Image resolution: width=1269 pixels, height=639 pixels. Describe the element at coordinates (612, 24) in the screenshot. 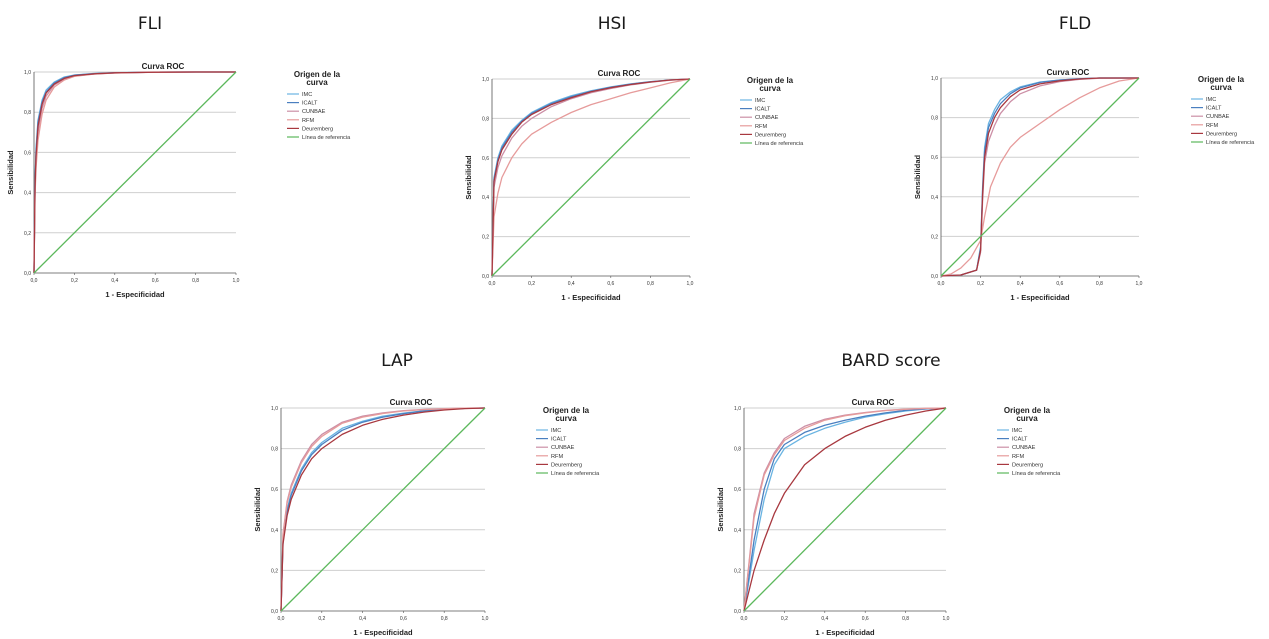

I see `panel-title-hsi: HSI` at that location.